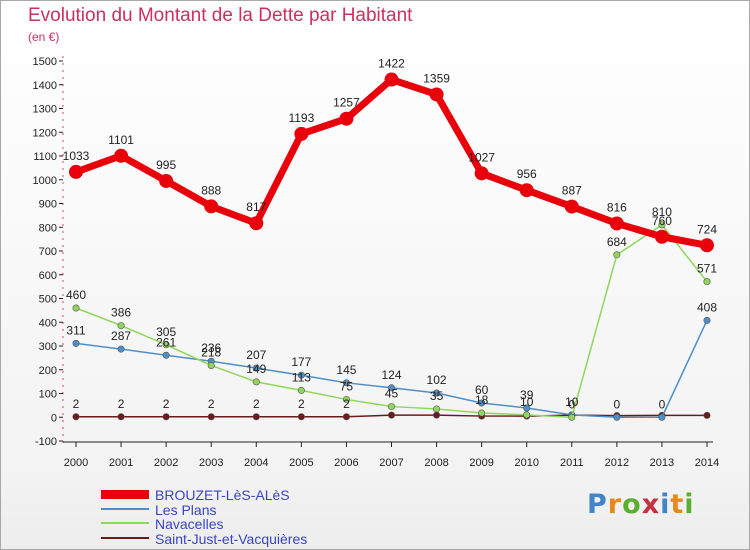  What do you see at coordinates (436, 463) in the screenshot?
I see `x-tick-label: 2008` at bounding box center [436, 463].